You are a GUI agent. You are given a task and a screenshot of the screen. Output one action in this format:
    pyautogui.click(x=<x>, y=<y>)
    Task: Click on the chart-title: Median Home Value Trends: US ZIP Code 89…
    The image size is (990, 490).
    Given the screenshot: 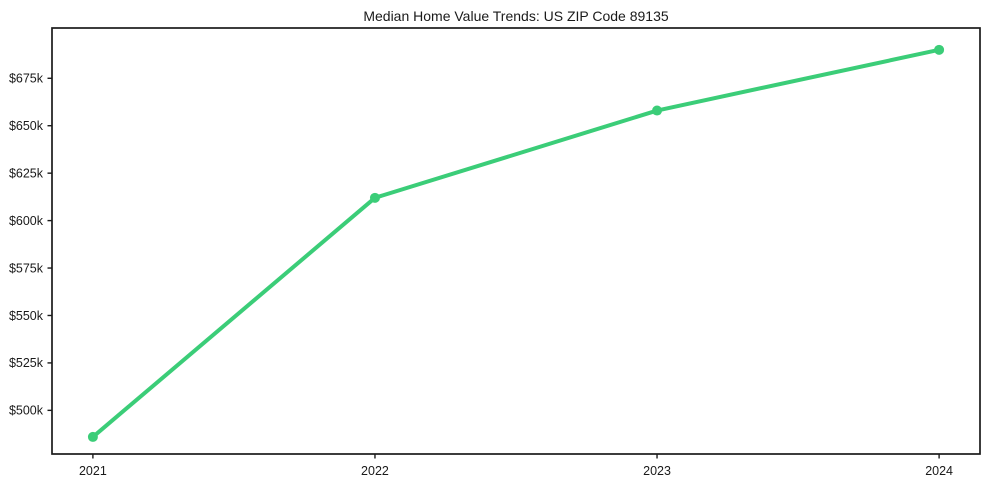 What is the action you would take?
    pyautogui.click(x=516, y=16)
    